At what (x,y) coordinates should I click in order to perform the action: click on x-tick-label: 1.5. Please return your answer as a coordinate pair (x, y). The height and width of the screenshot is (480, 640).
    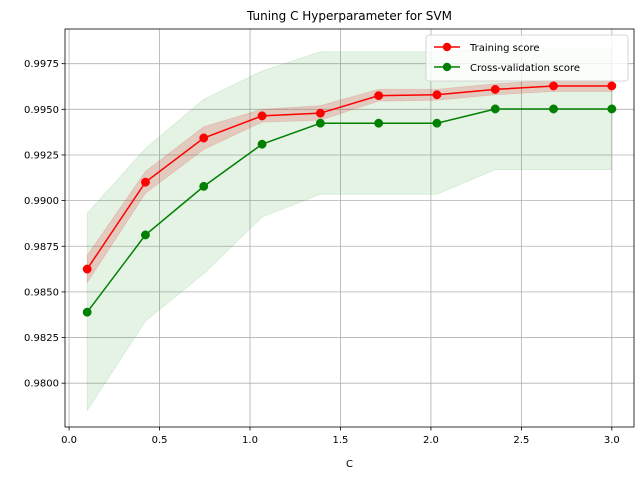
    Looking at the image, I should click on (341, 440).